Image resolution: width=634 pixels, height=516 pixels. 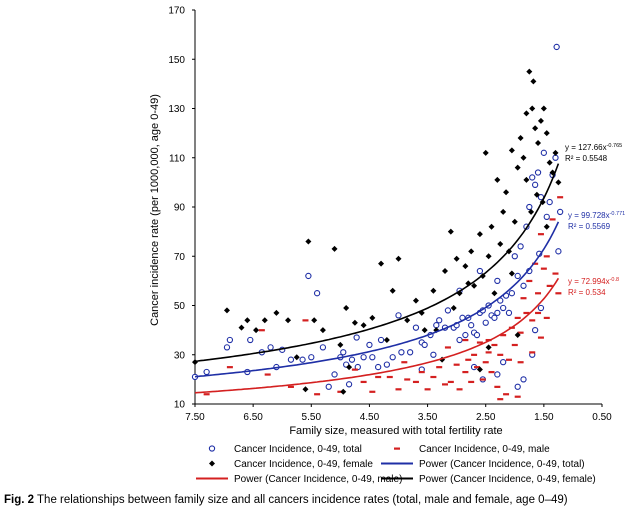 I want to click on legend-label: Cancer Incidence, 0-49, total, so click(x=298, y=449).